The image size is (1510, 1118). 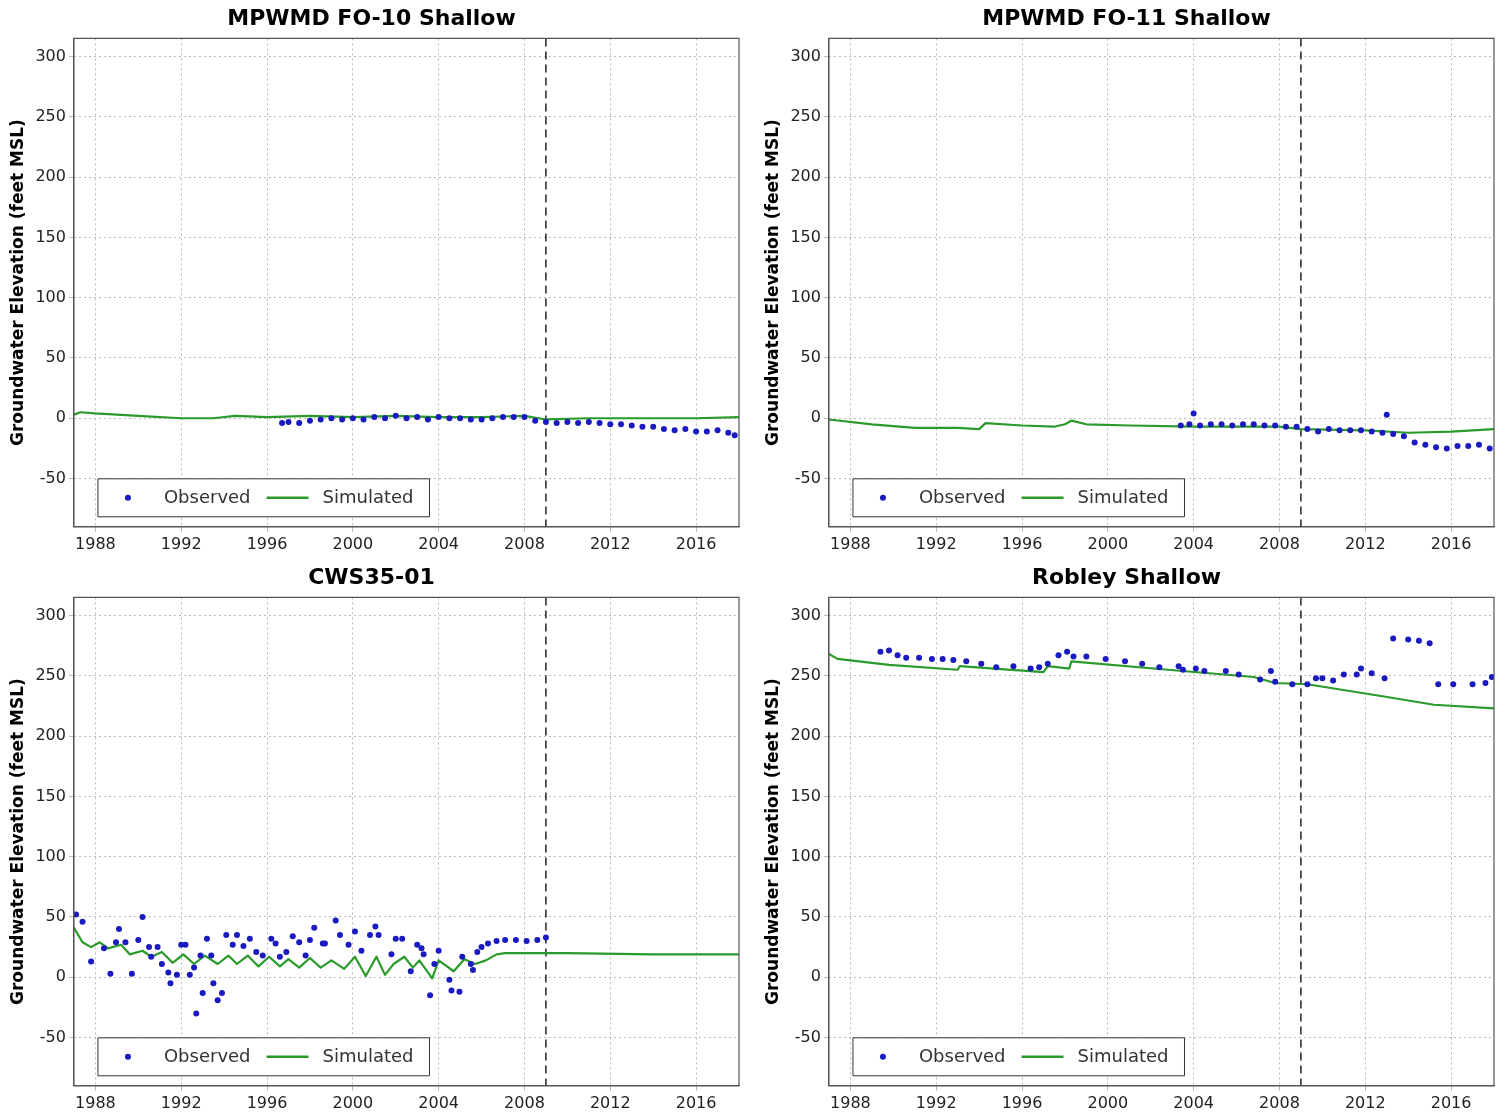 I want to click on chart-title: Robley Shallow, so click(x=1126, y=576).